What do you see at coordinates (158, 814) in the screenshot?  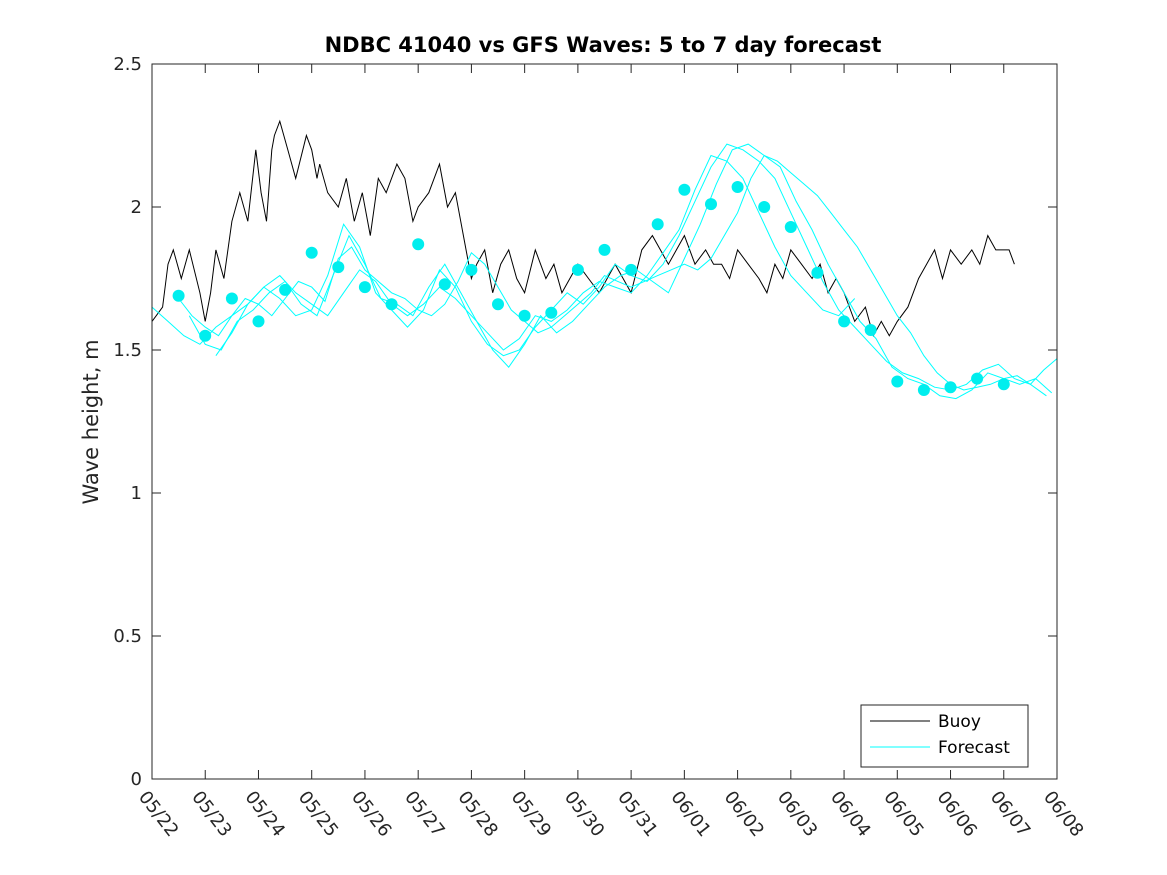 I see `x-tick-label: 05/22` at bounding box center [158, 814].